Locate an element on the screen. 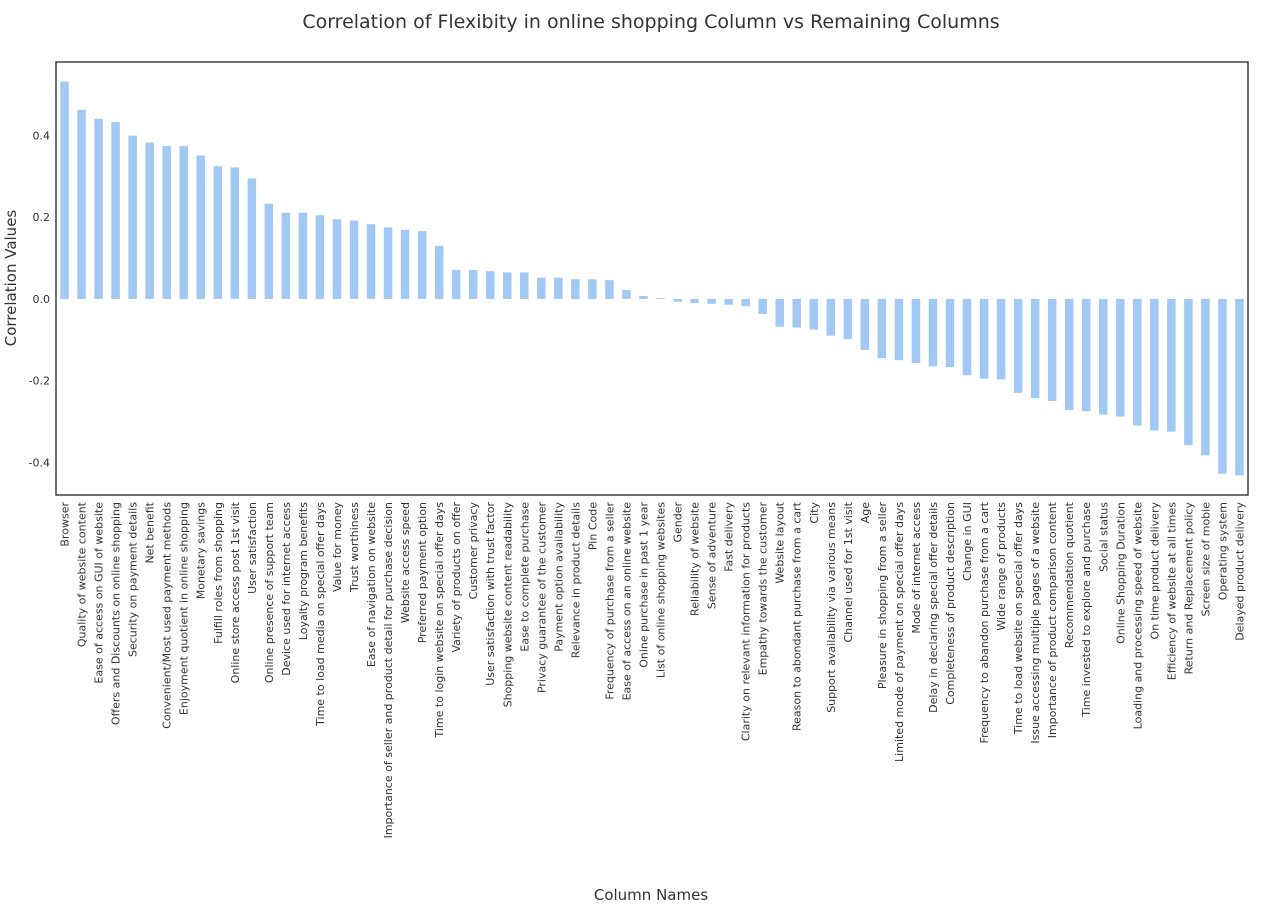  x-tick-label: Support availability via various means is located at coordinates (831, 607).